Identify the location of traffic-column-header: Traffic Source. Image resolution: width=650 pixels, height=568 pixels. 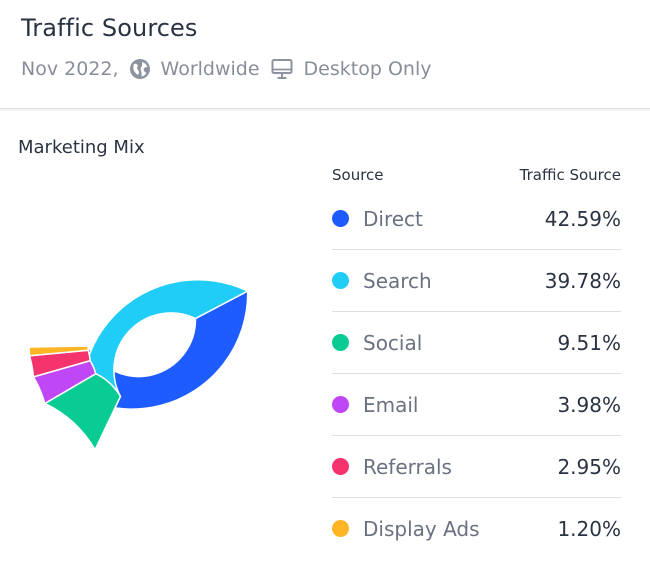
(570, 175).